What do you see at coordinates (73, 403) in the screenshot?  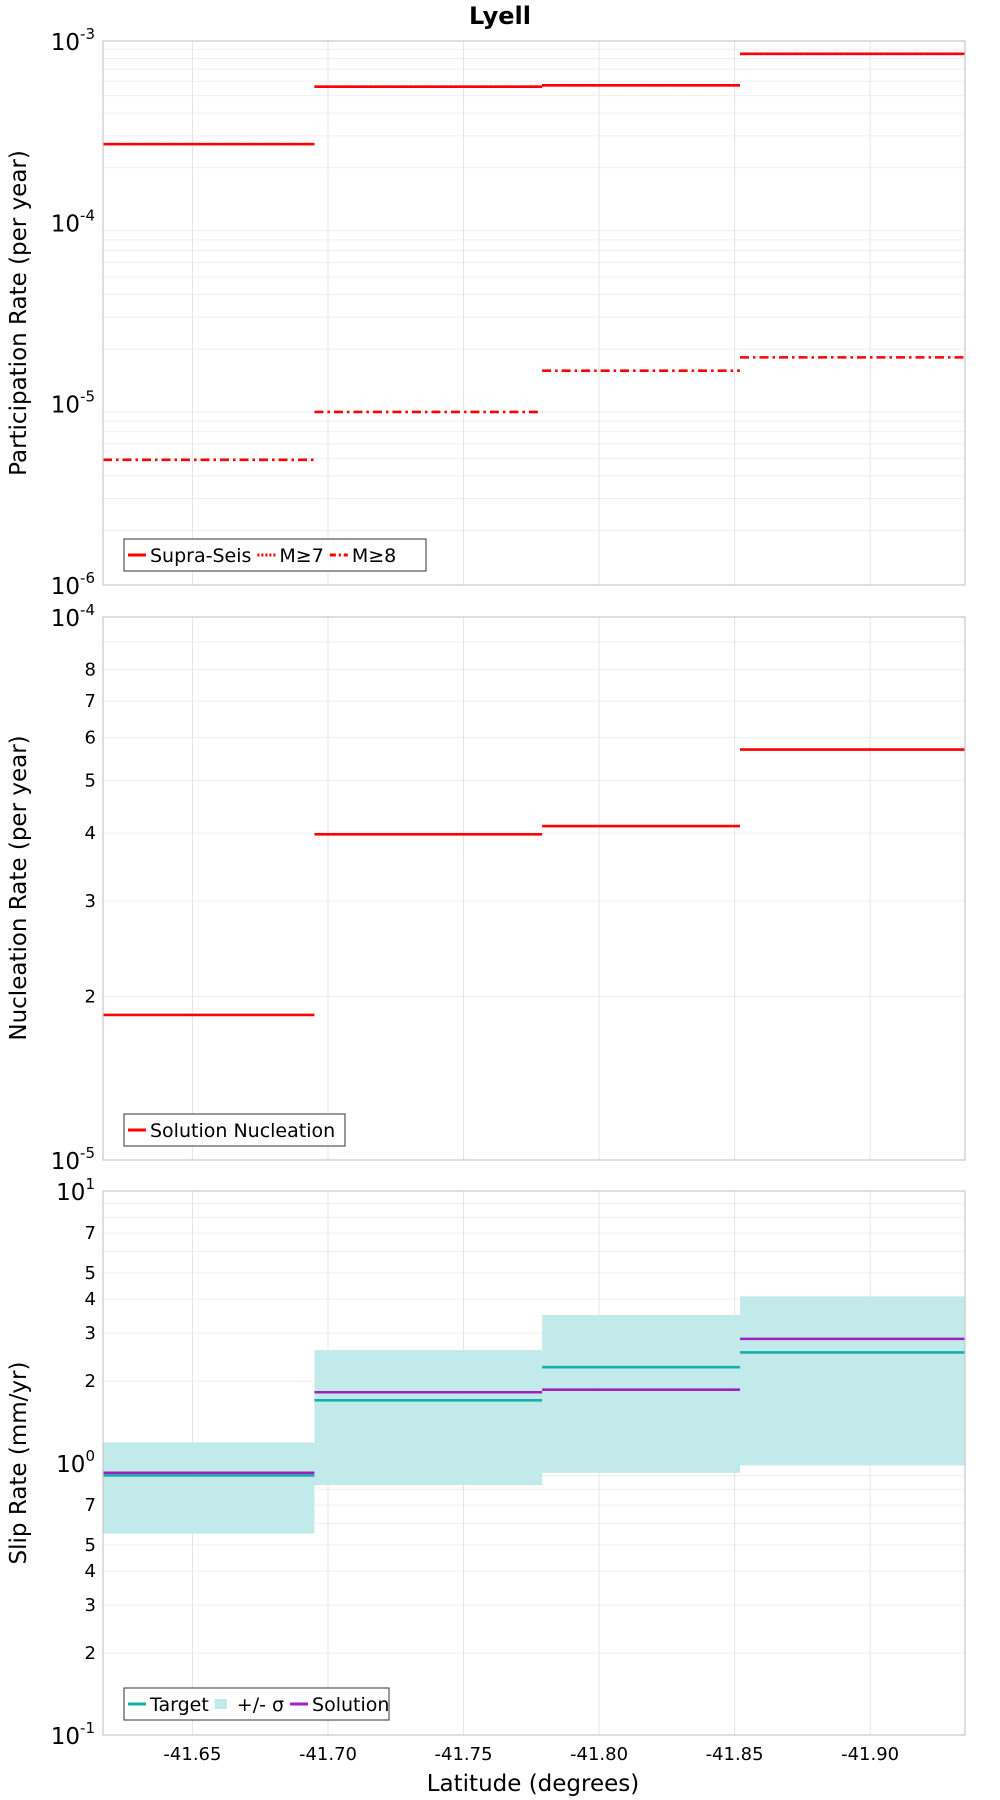 I see `participation-y-tick-label: 10⁻⁵` at bounding box center [73, 403].